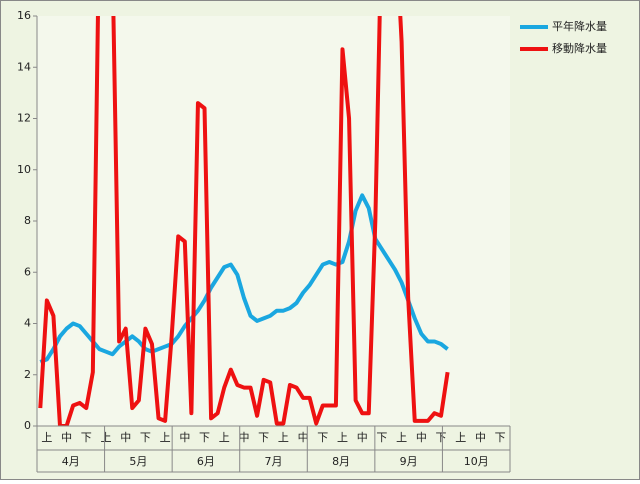  I want to click on y-tick-label: 12, so click(24, 118).